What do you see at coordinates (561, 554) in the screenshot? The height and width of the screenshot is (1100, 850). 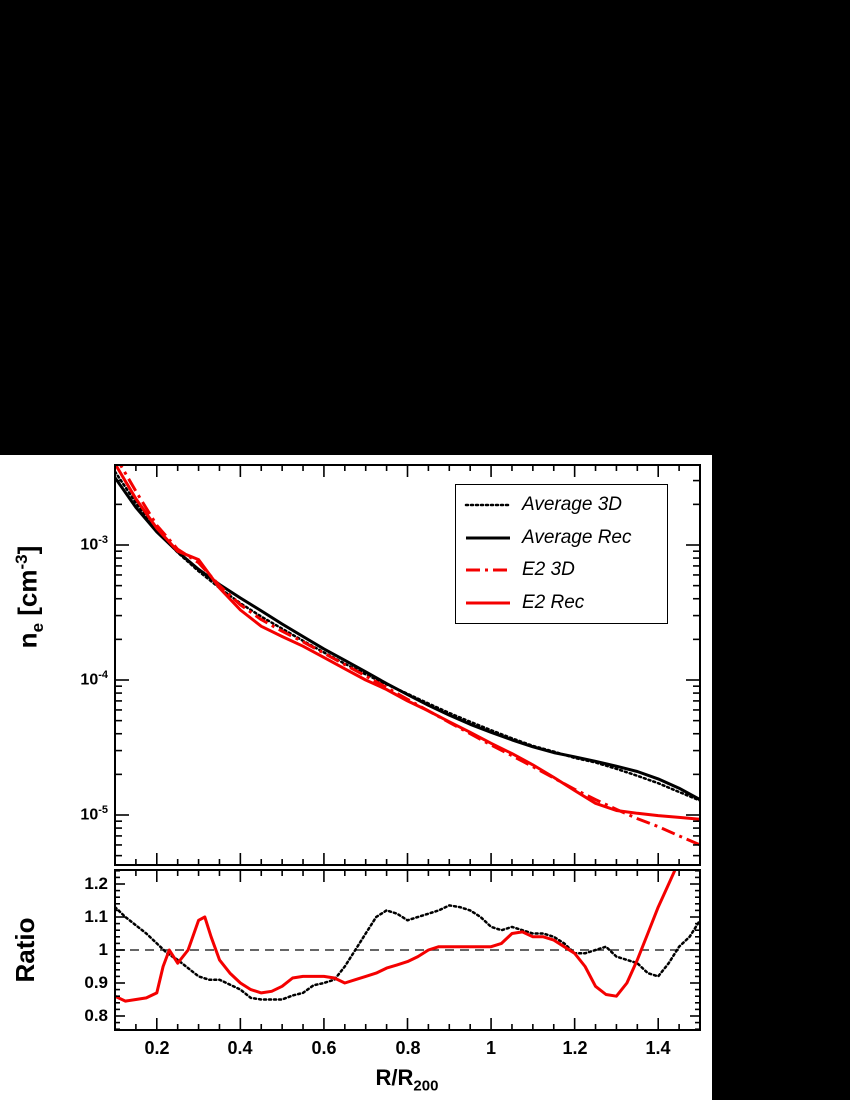 I see `legend: Average 3D Average Rec E2 3D E2 Rec` at bounding box center [561, 554].